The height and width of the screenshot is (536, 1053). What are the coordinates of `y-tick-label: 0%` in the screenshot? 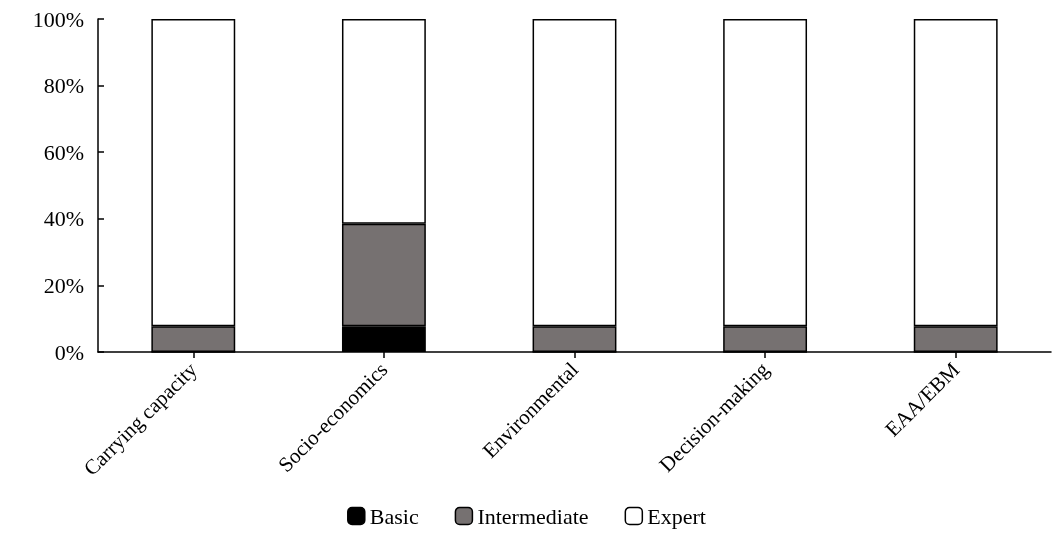 It's located at (69, 352).